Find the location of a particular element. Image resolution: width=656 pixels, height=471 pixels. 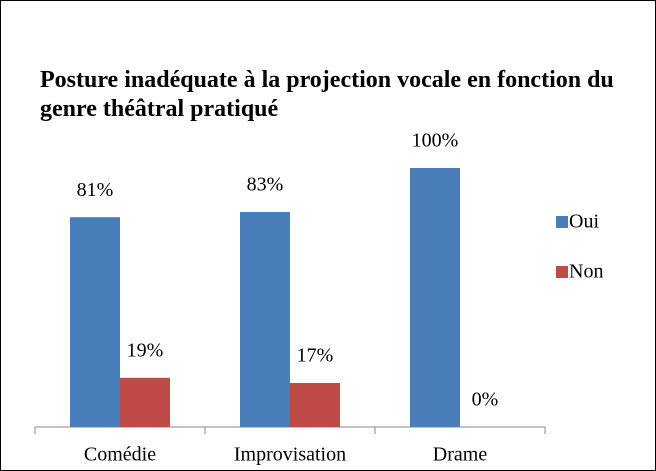

data-label: 0% is located at coordinates (485, 400).